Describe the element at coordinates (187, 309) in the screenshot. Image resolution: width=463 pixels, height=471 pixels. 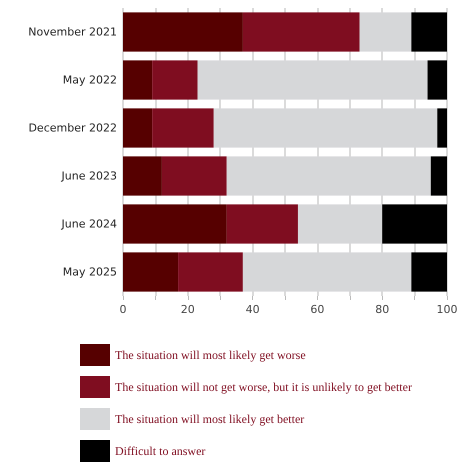
I see `x-tick-label: 20` at that location.